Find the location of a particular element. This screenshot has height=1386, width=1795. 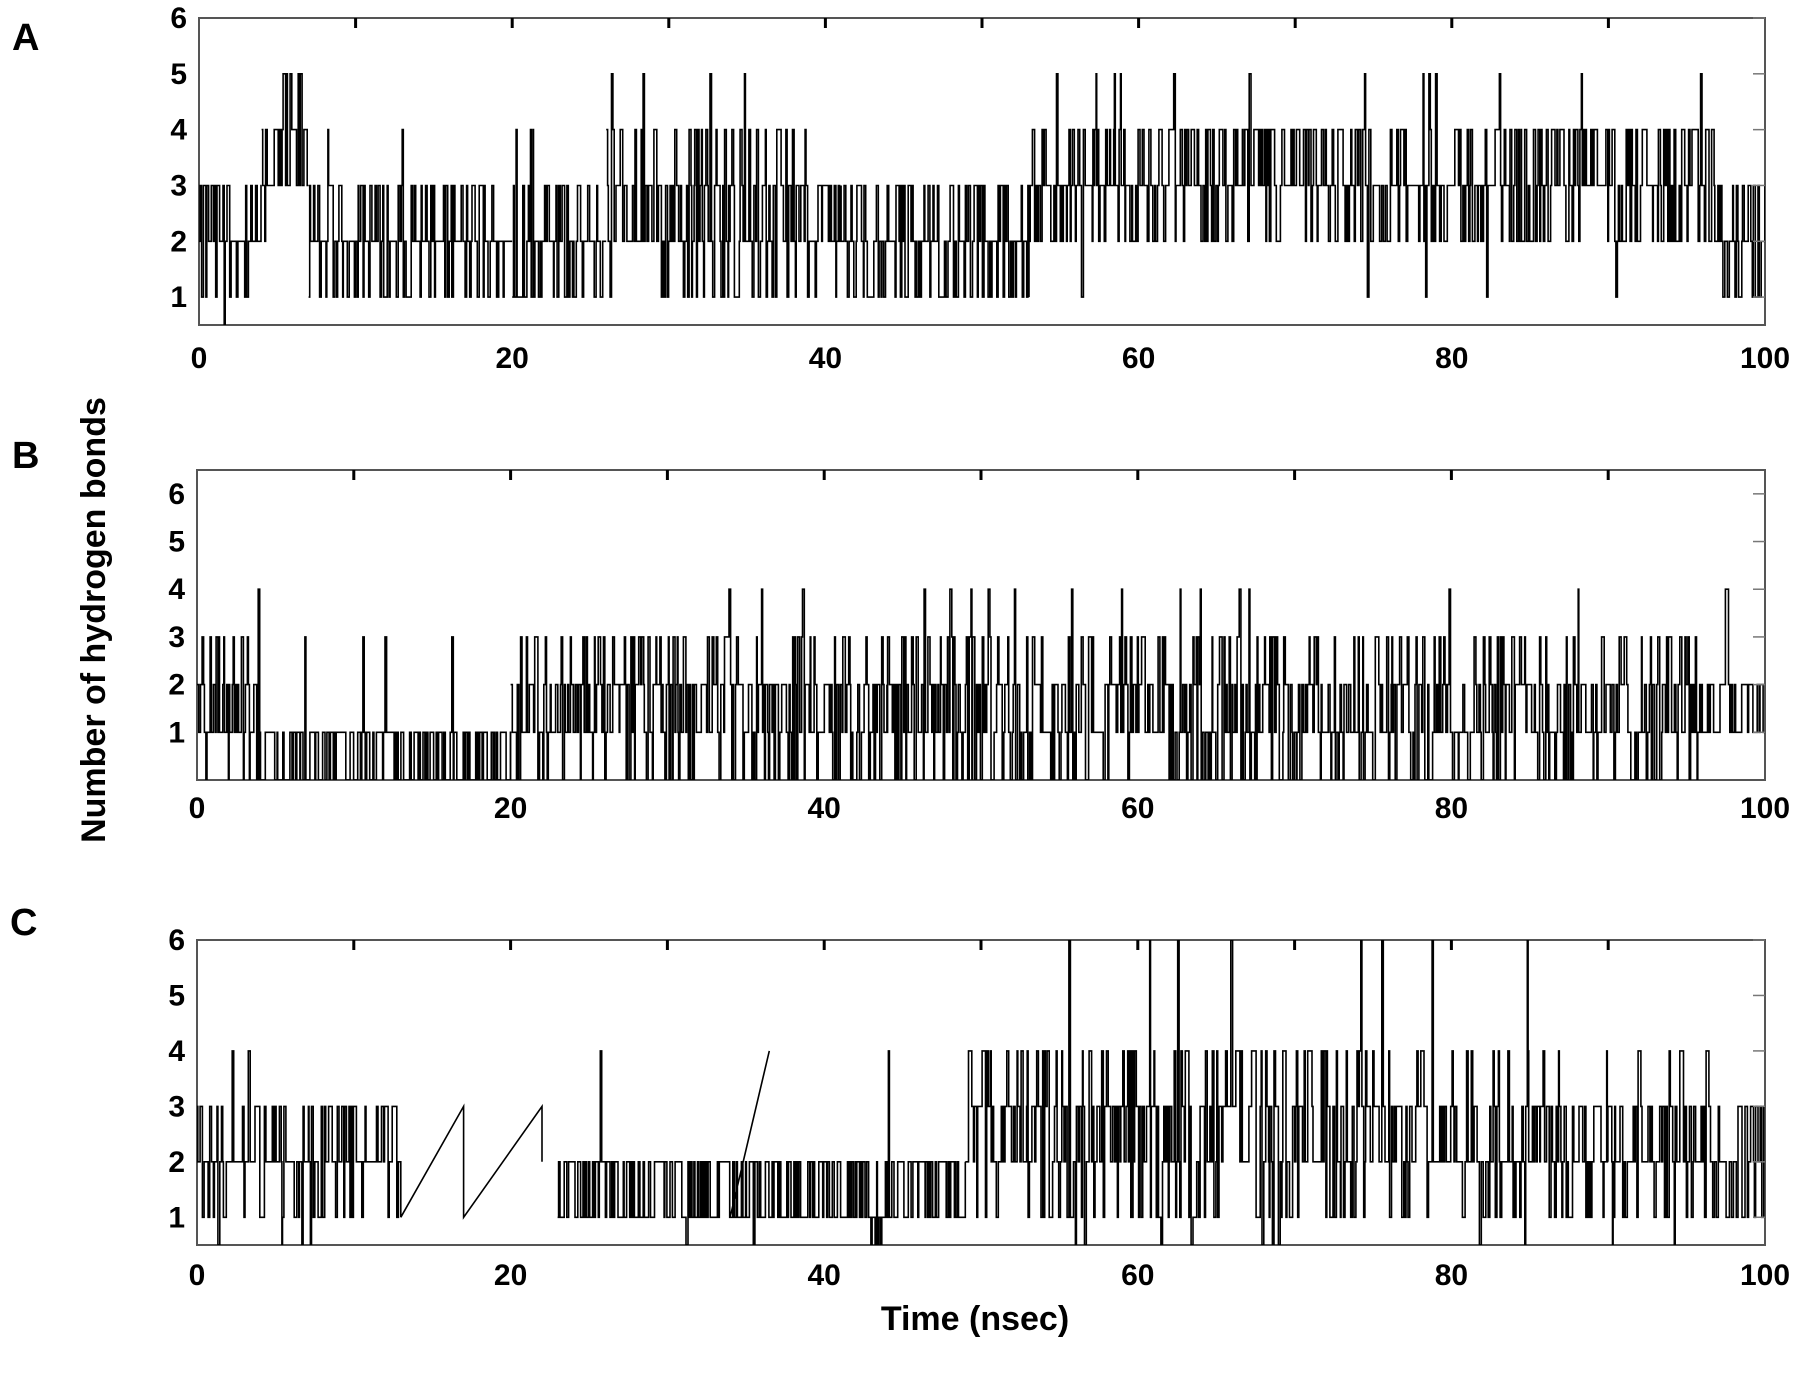

hbond-trace is located at coordinates (981, 684).